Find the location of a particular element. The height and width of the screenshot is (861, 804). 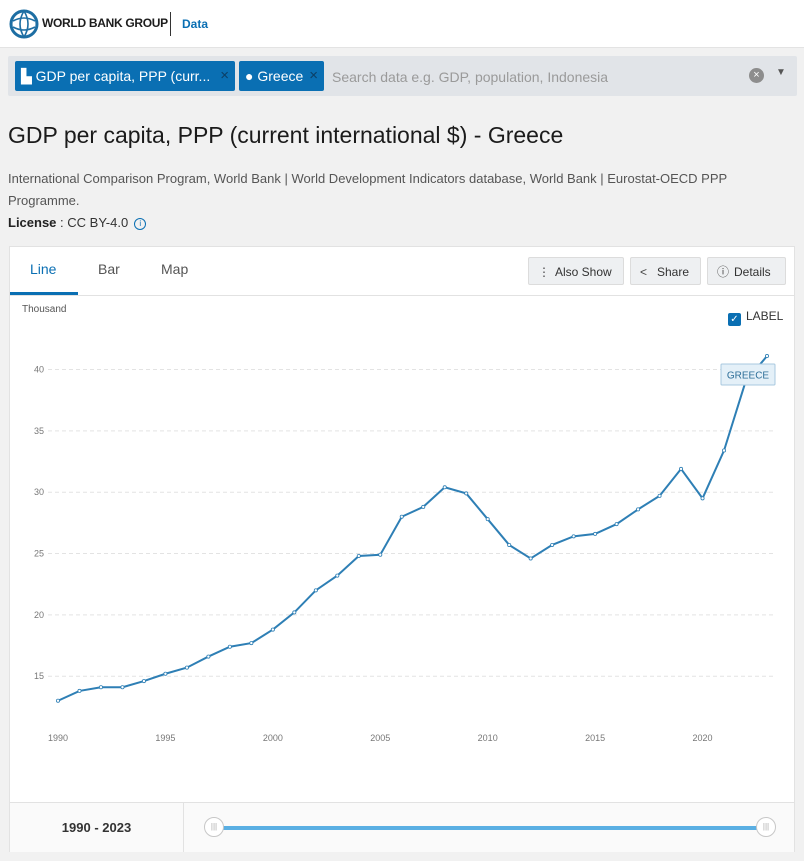

series-label-greece: GREECE is located at coordinates (748, 376).